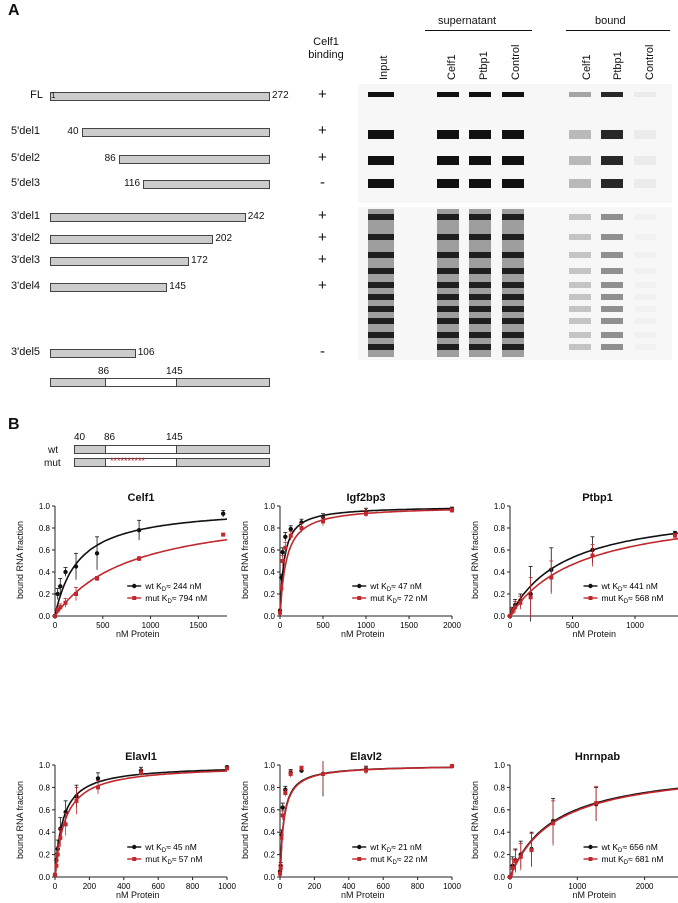 This screenshot has height=903, width=678. Describe the element at coordinates (467, 21) in the screenshot. I see `supernatant-header: supernatant` at that location.